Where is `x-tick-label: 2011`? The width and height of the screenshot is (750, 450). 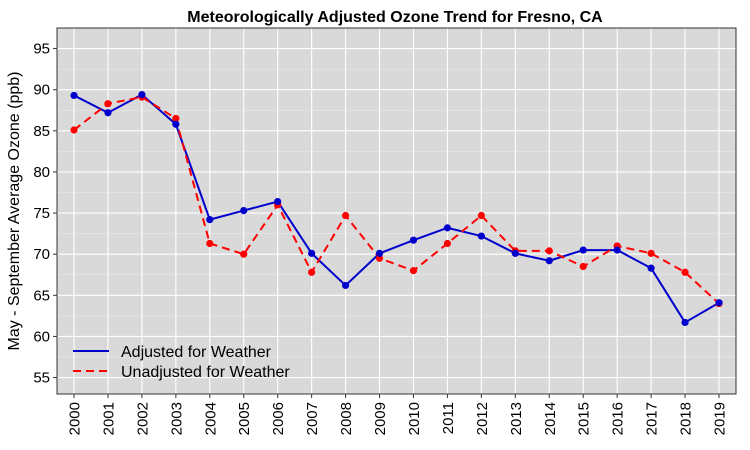
x-tick-label: 2011 is located at coordinates (448, 418).